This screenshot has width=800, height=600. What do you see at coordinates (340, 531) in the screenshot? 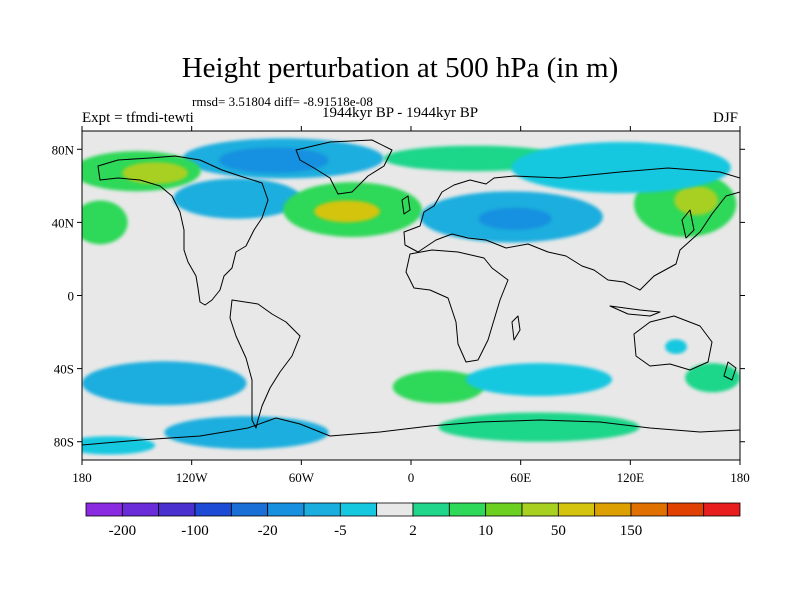
I see `colorbar-label: -5` at bounding box center [340, 531].